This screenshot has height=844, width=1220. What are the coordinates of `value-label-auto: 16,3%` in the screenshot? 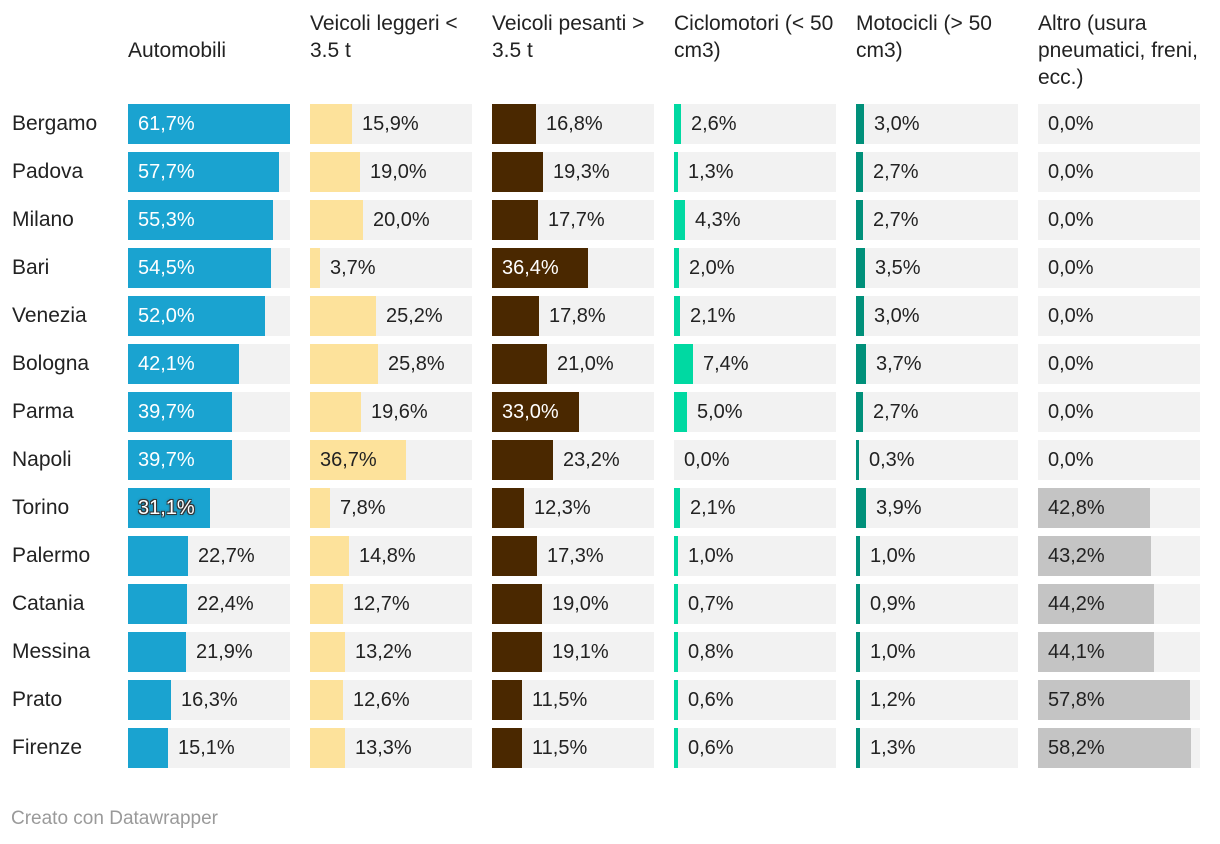 It's located at (209, 700).